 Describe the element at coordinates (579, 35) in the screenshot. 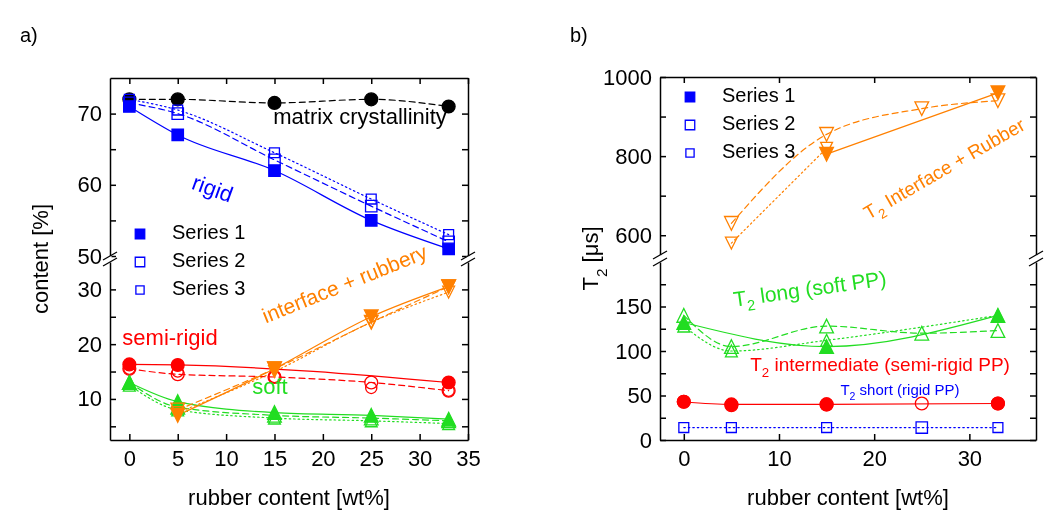

I see `chart-title: b)` at that location.